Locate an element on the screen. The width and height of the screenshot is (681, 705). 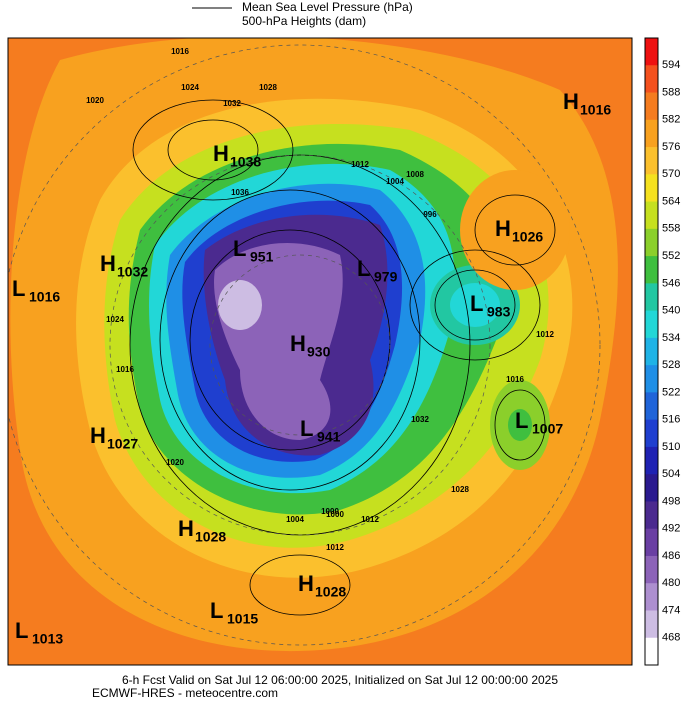
contour-label: 996 is located at coordinates (430, 214).